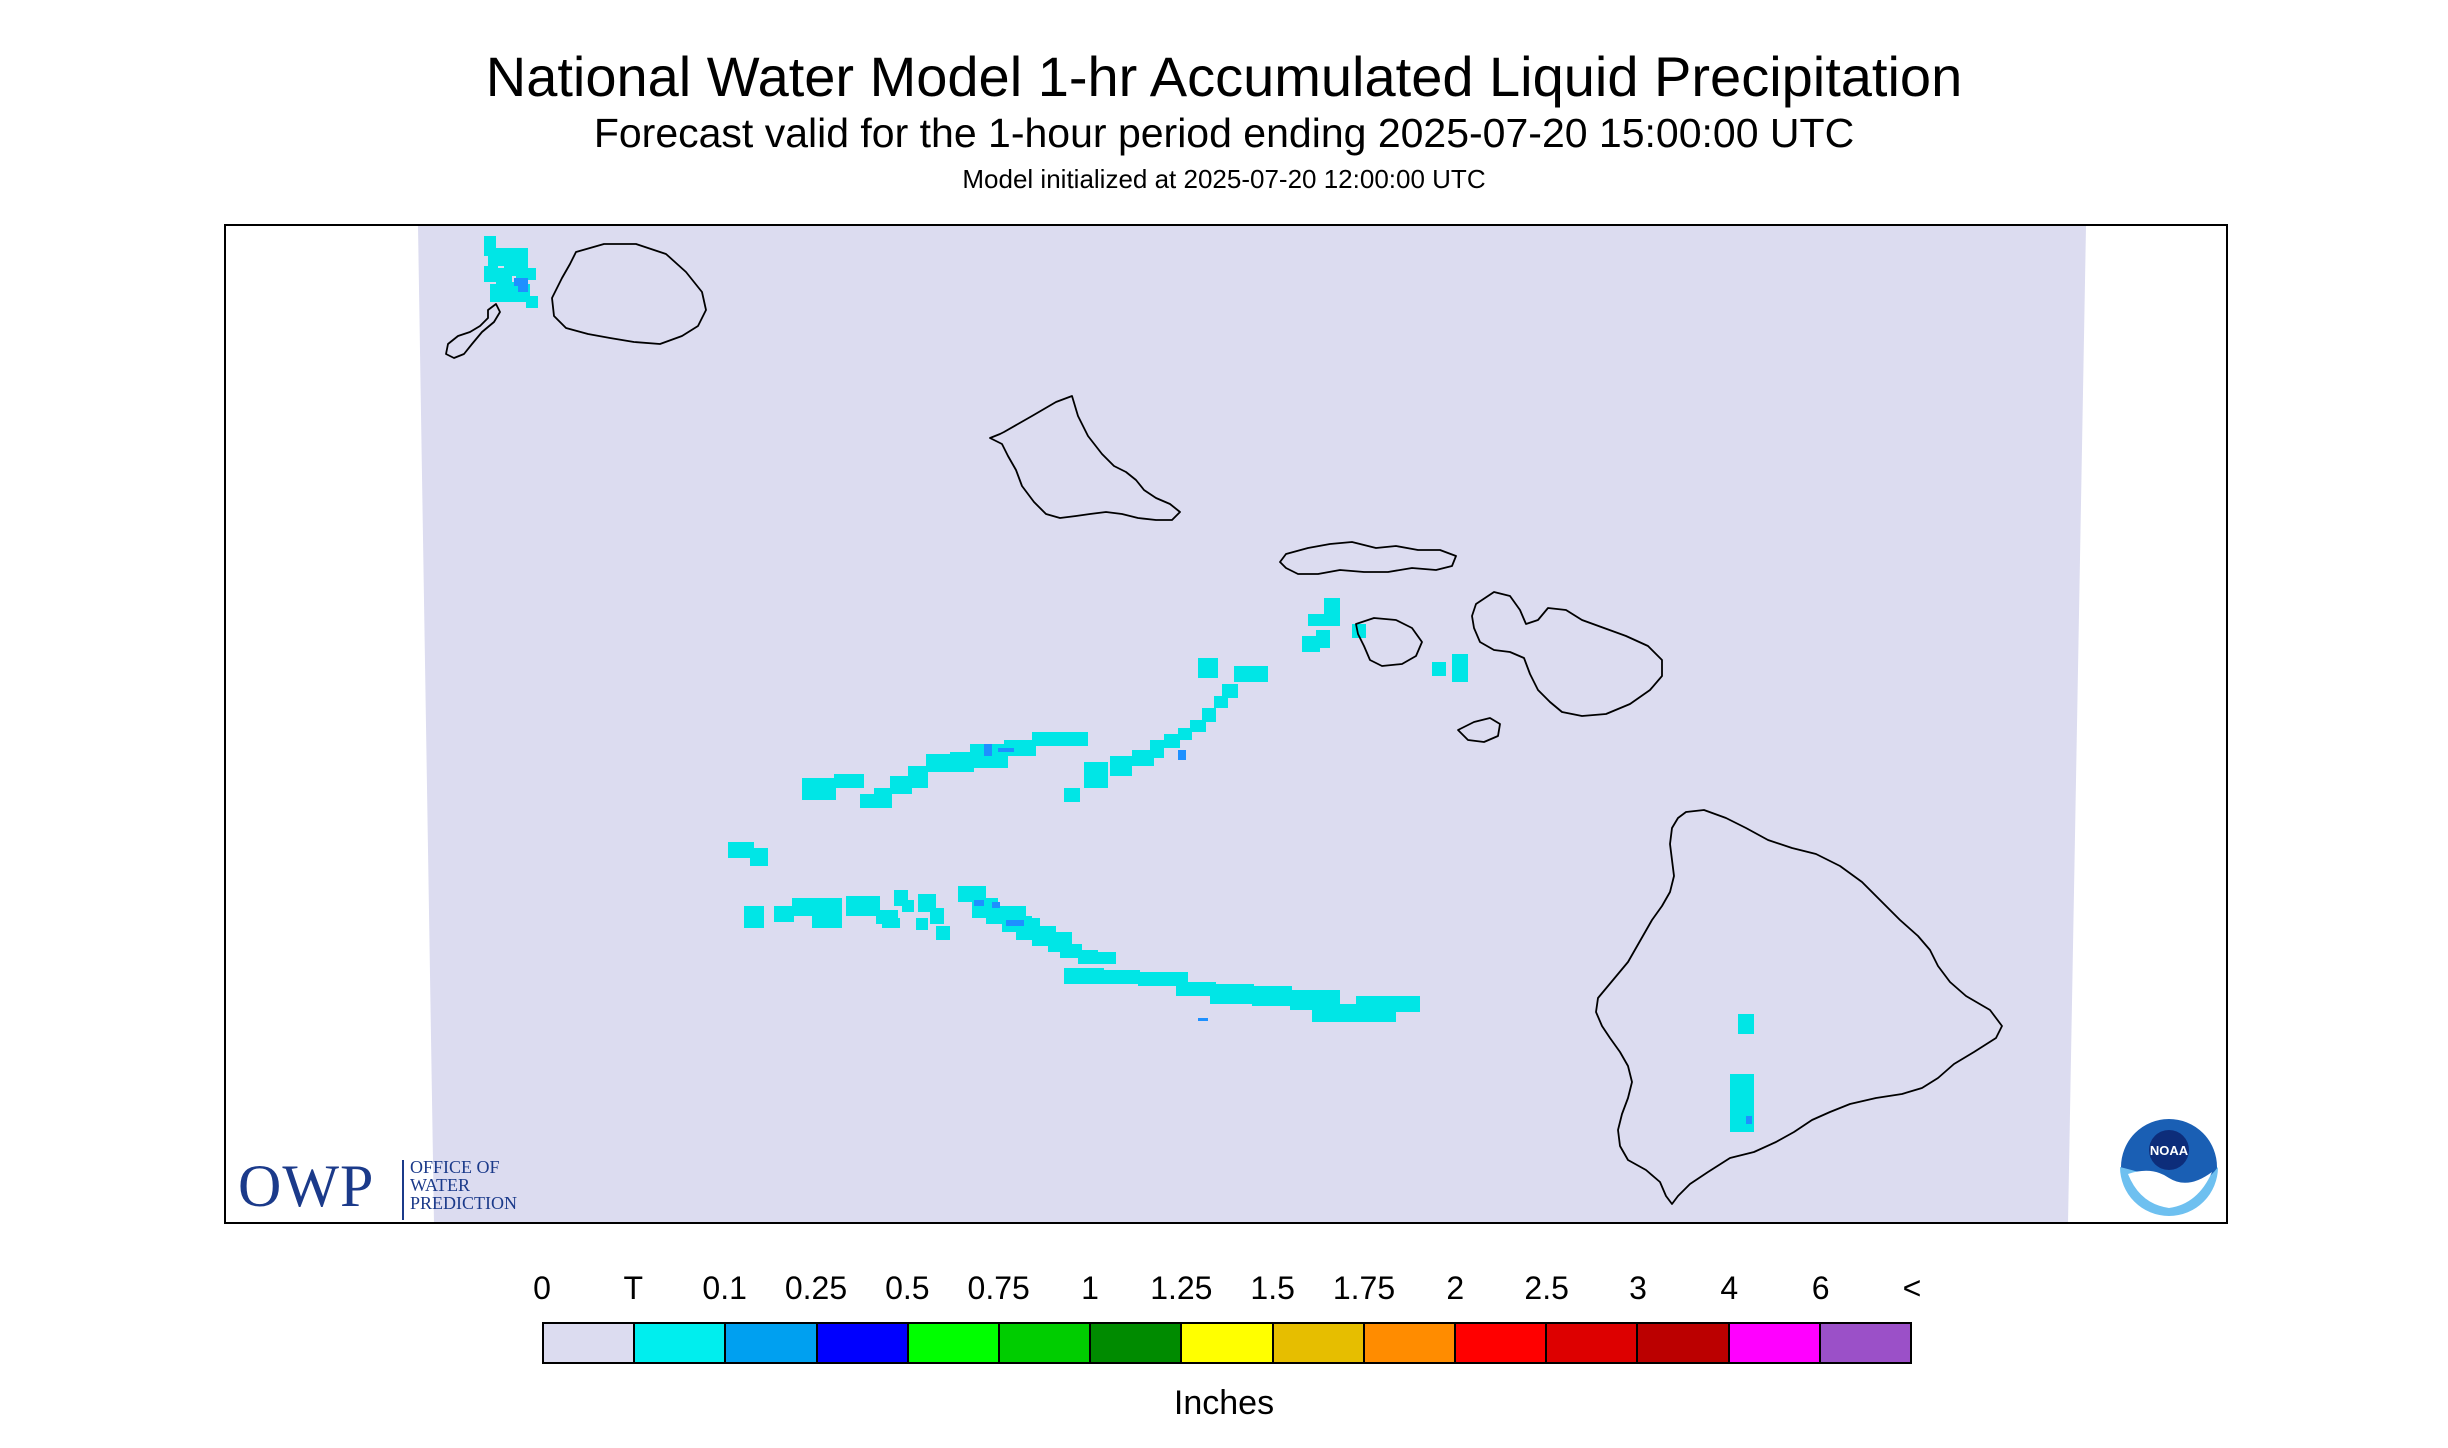  I want to click on island-molokai, so click(1368, 558).